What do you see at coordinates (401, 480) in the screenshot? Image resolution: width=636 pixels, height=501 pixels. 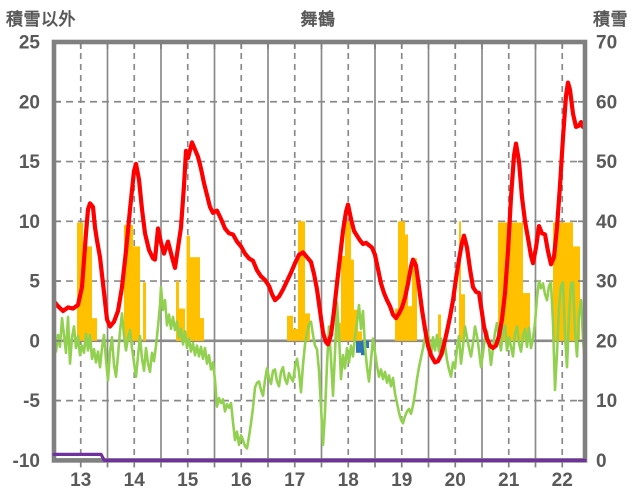 I see `x-axis-tick-label: 19` at bounding box center [401, 480].